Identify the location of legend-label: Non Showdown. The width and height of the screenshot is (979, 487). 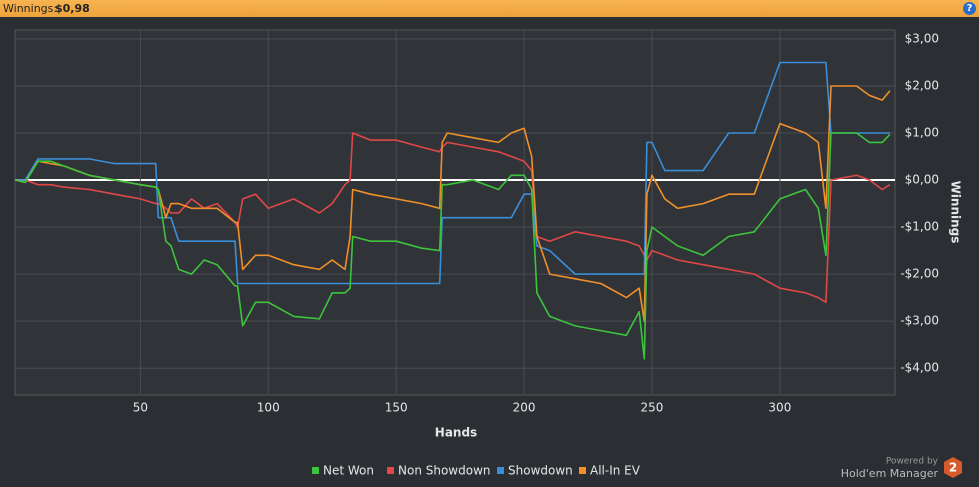
(444, 471).